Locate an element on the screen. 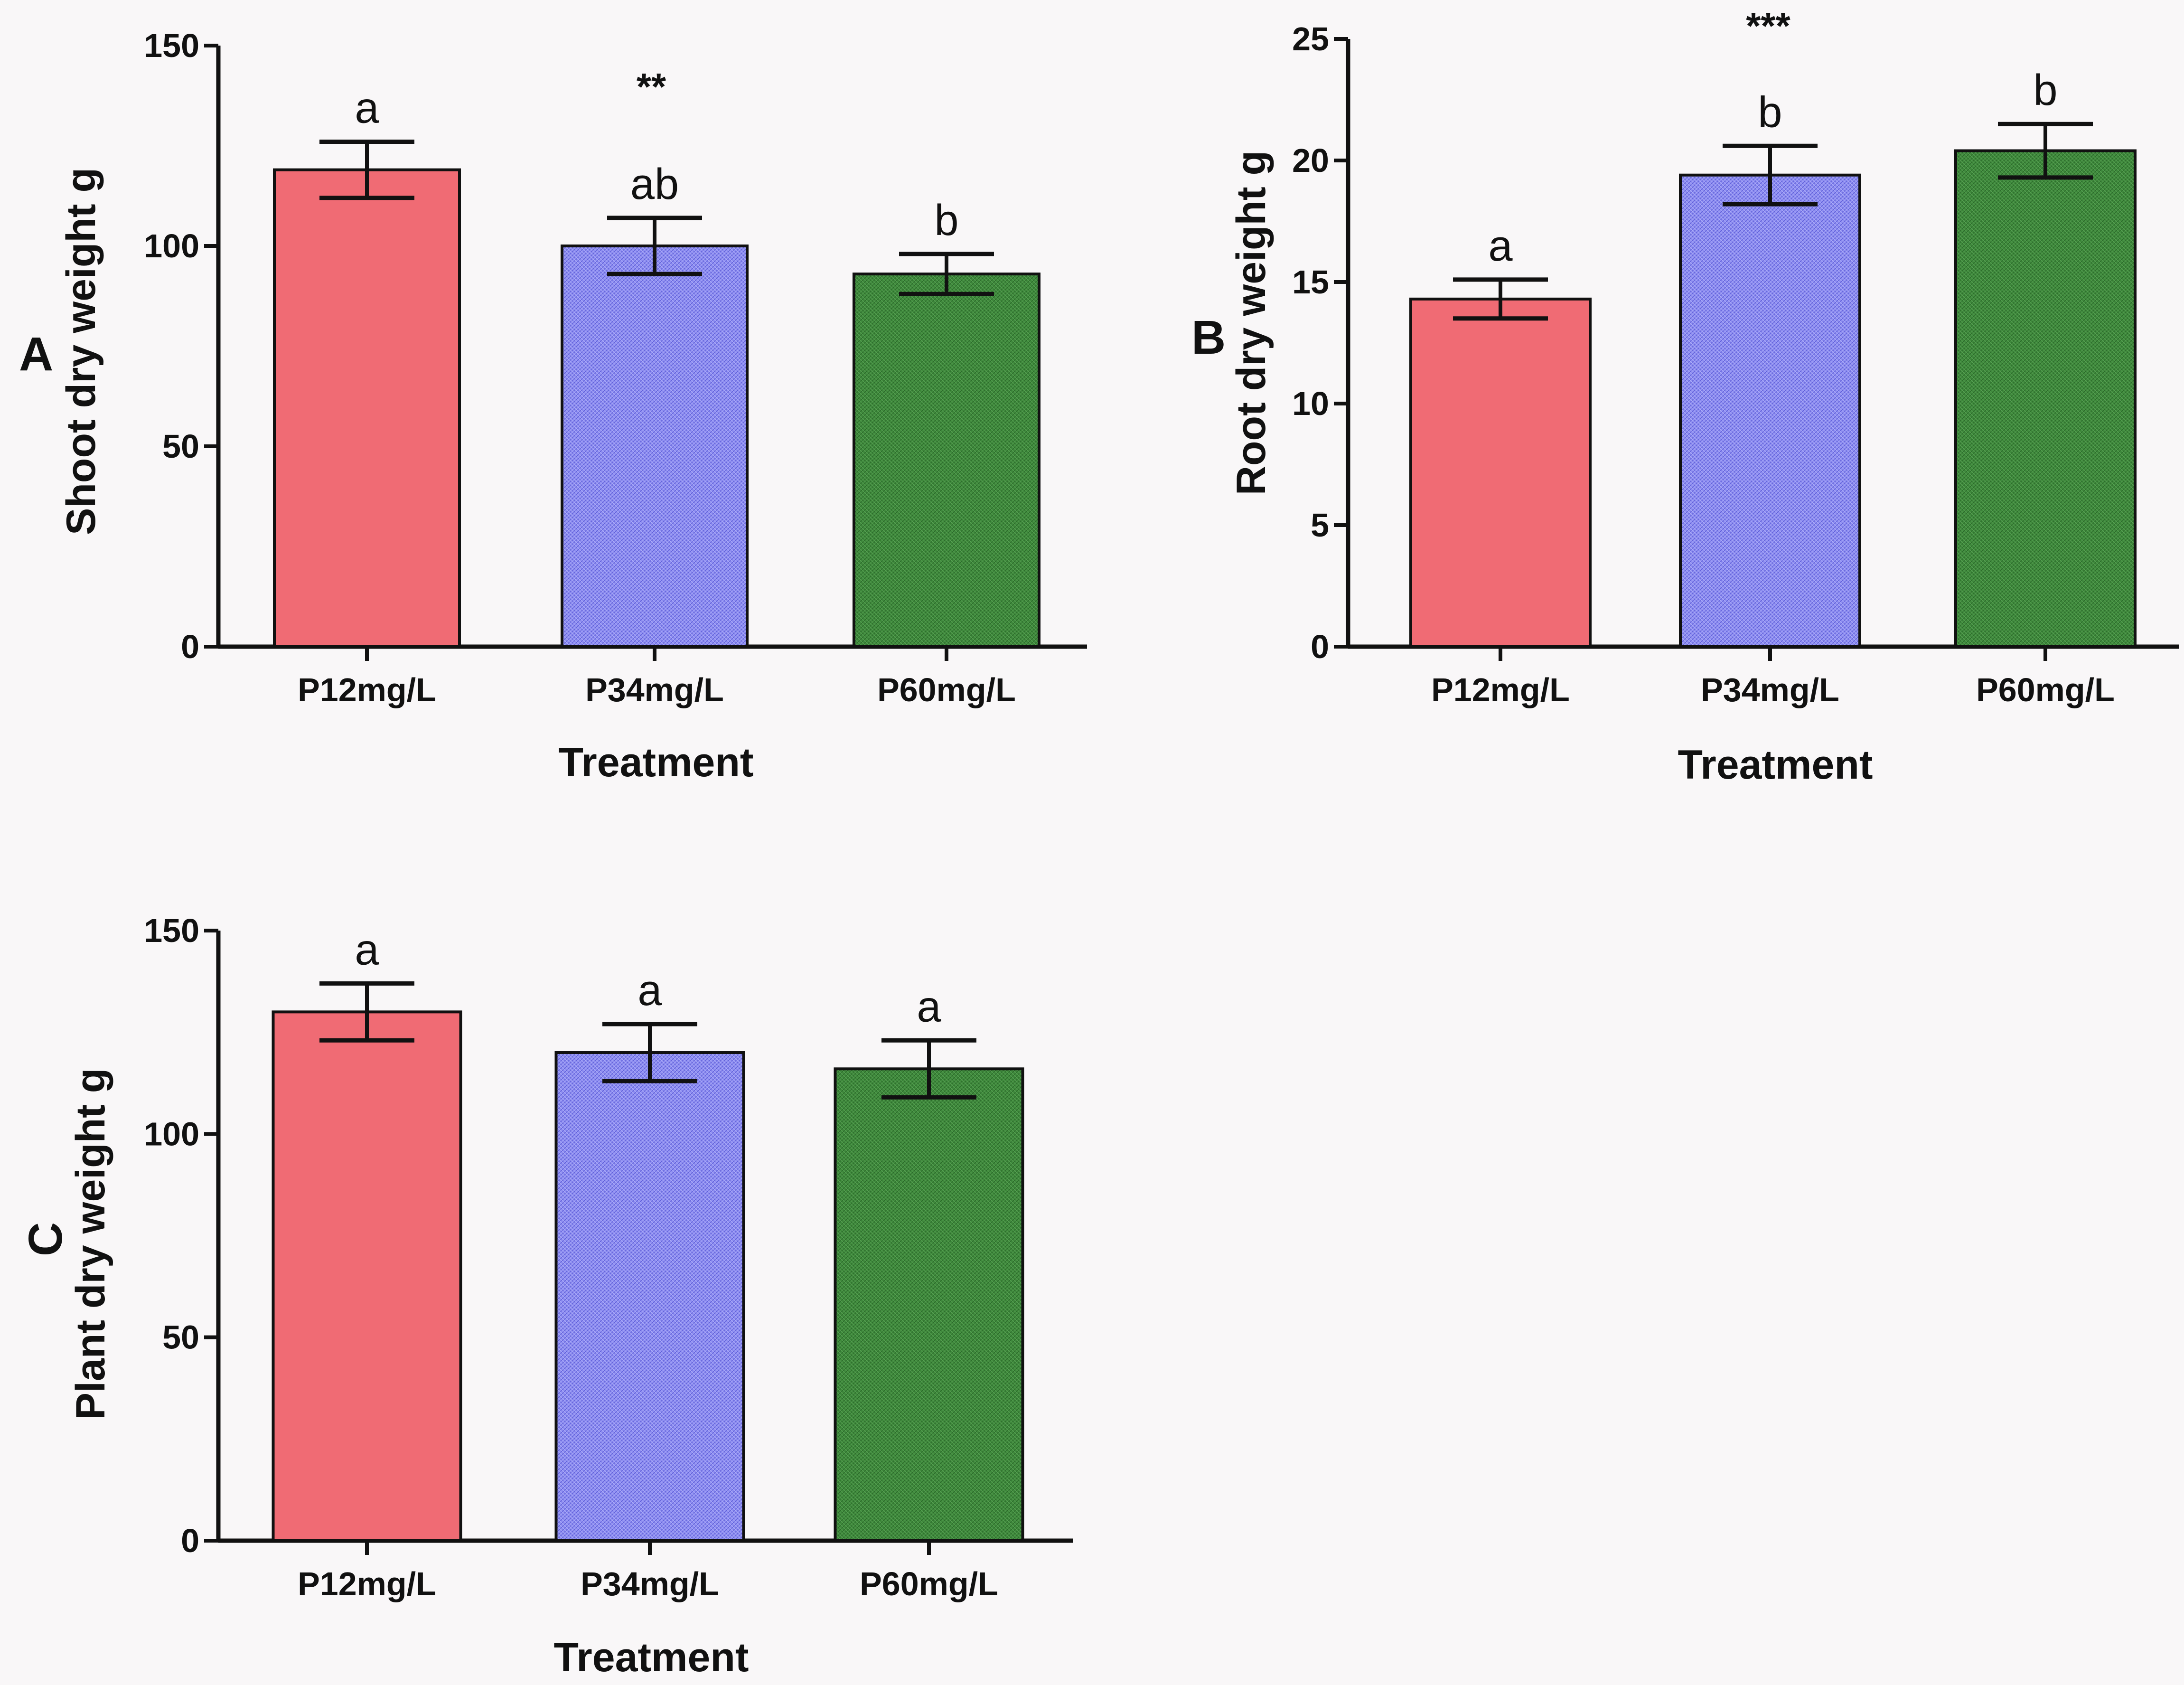 The image size is (2184, 1685). y-tick-label: 25 is located at coordinates (1310, 38).